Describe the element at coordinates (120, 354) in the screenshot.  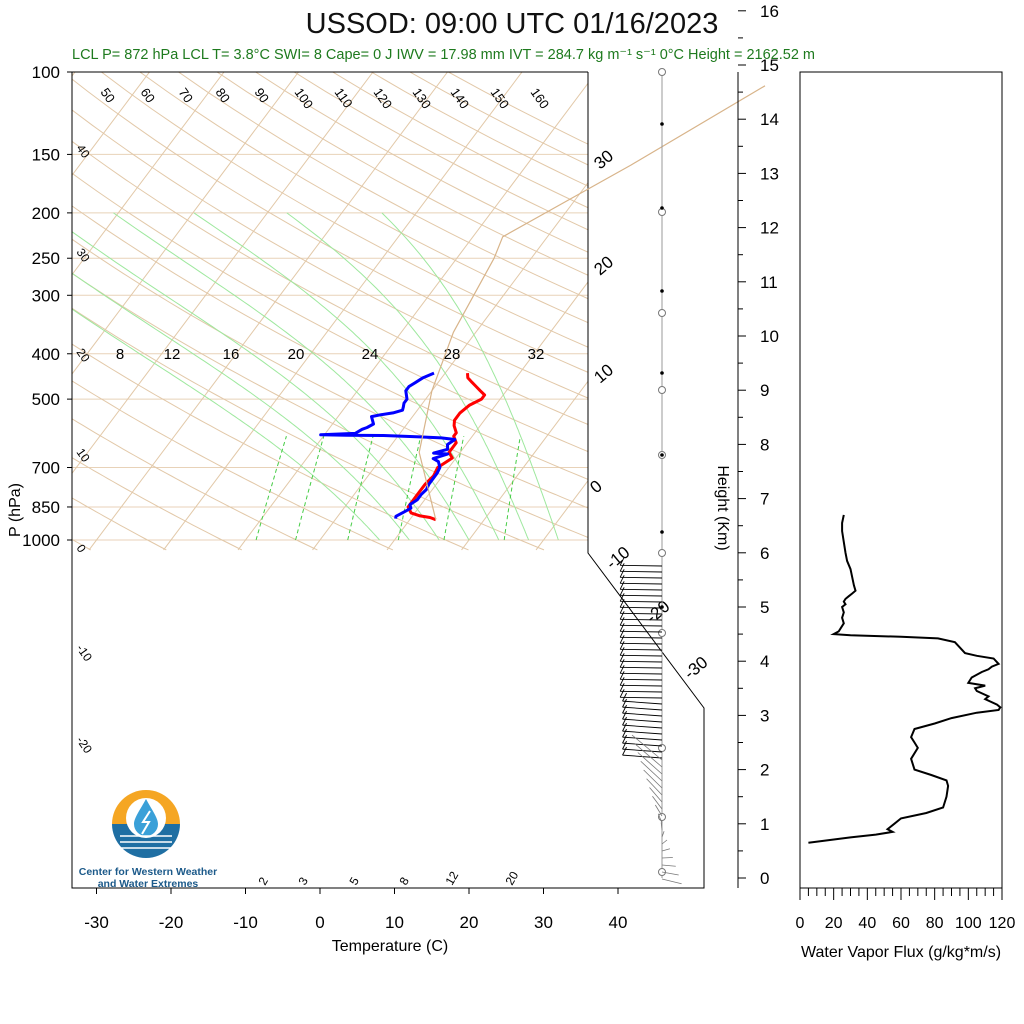
I see `moist-adiabat-label: 8` at that location.